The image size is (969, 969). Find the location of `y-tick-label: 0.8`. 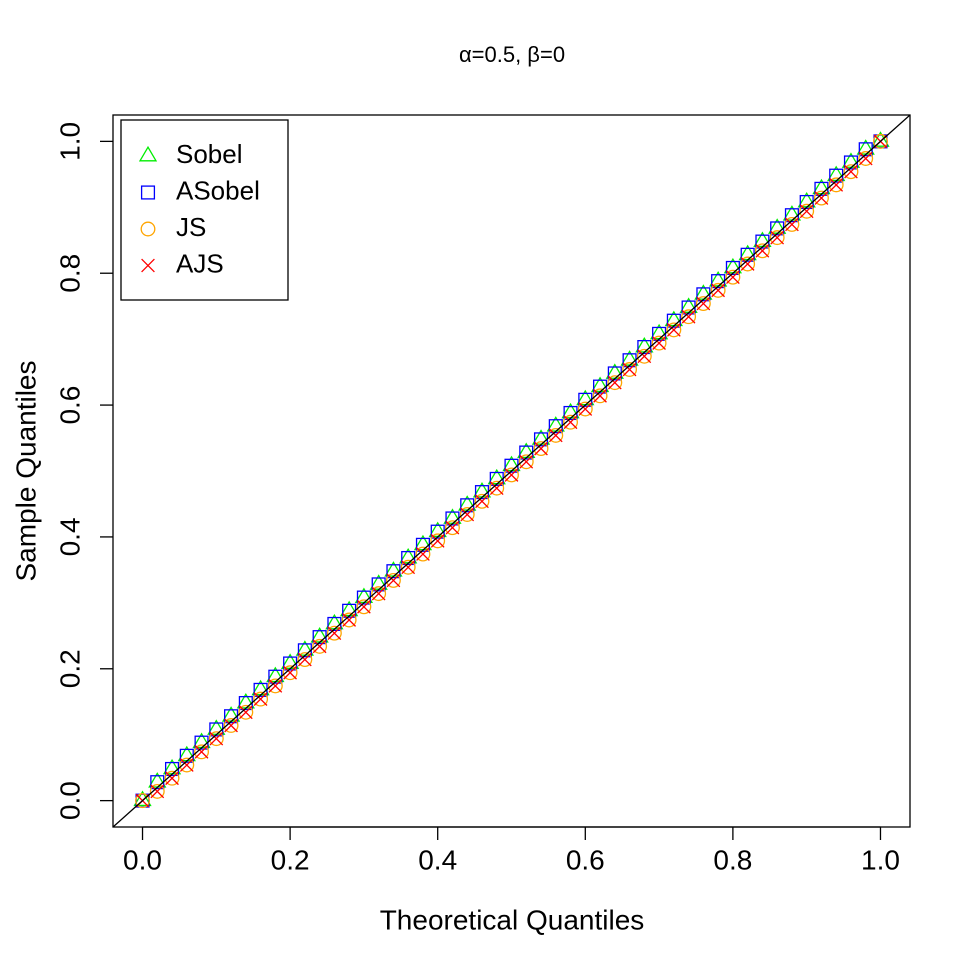

y-tick-label: 0.8 is located at coordinates (69, 273).